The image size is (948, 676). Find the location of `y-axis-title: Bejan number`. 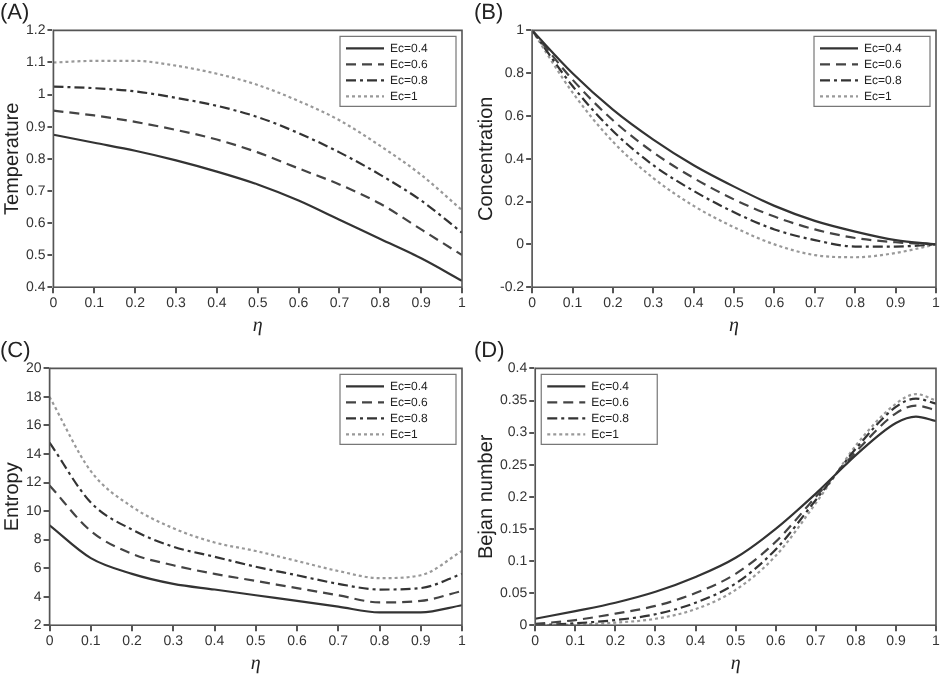

y-axis-title: Bejan number is located at coordinates (486, 496).